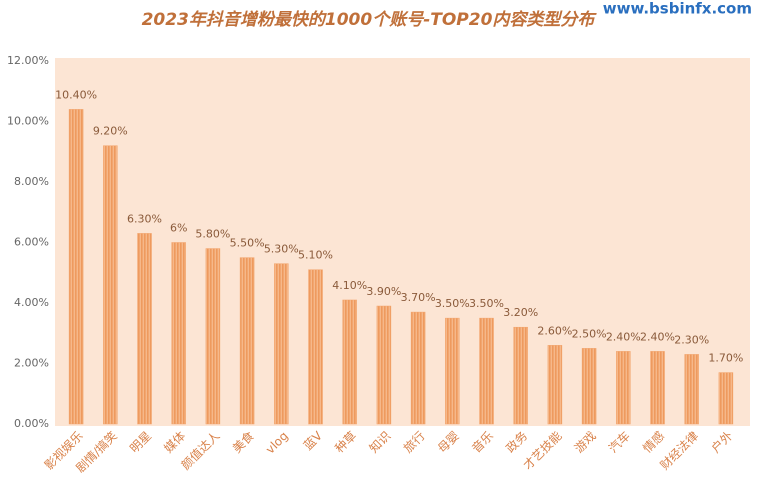  Describe the element at coordinates (691, 339) in the screenshot. I see `value-label: 2.30%` at that location.